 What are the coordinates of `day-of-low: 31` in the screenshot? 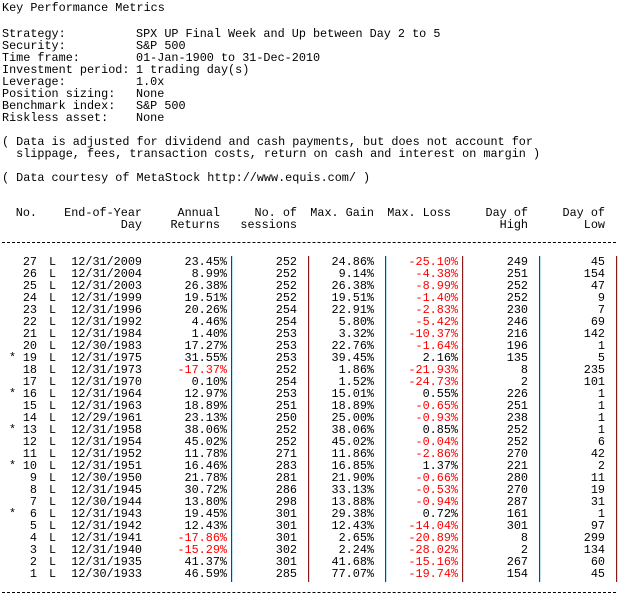 It's located at (597, 502).